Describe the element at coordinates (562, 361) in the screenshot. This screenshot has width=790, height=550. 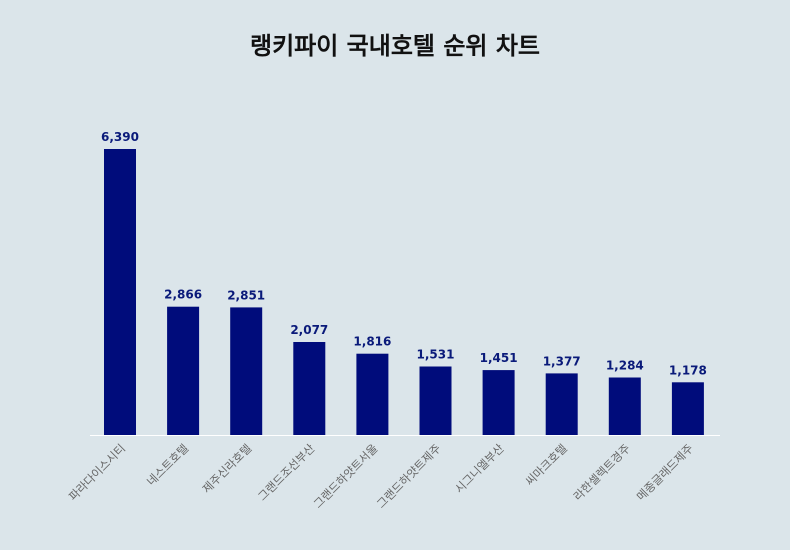
I see `bar-value-label-8: 1,377` at that location.